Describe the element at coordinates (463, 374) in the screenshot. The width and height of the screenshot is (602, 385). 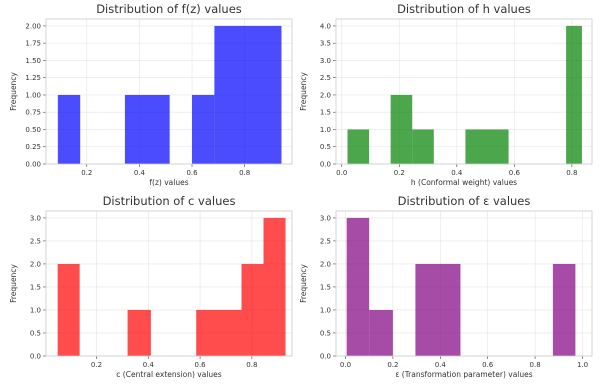
I see `x-axis-label: ε (Transformation parameter) values` at that location.